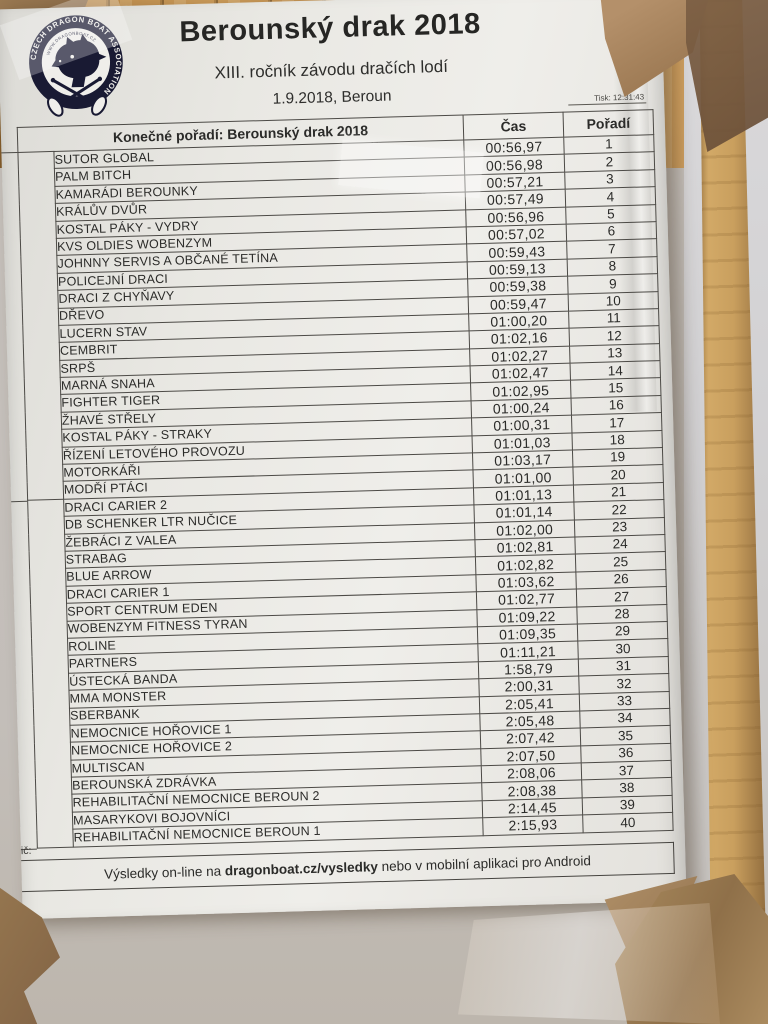 Image resolution: width=768 pixels, height=1024 pixels. Describe the element at coordinates (608, 123) in the screenshot. I see `column-header-rank: Pořadí` at that location.